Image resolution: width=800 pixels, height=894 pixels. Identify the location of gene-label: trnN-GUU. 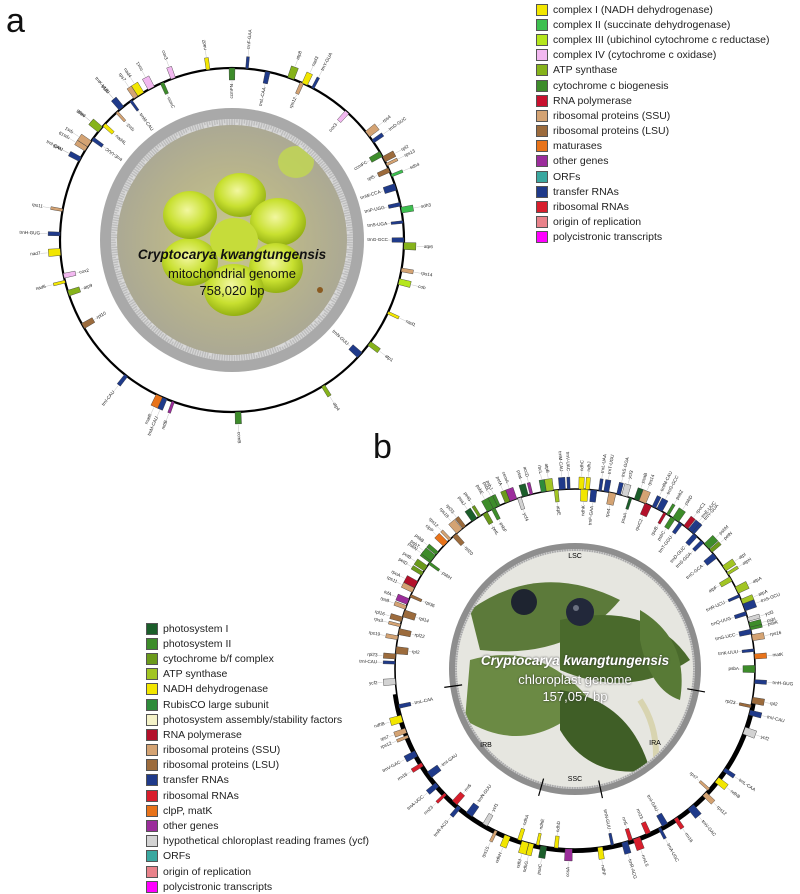
(340, 337).